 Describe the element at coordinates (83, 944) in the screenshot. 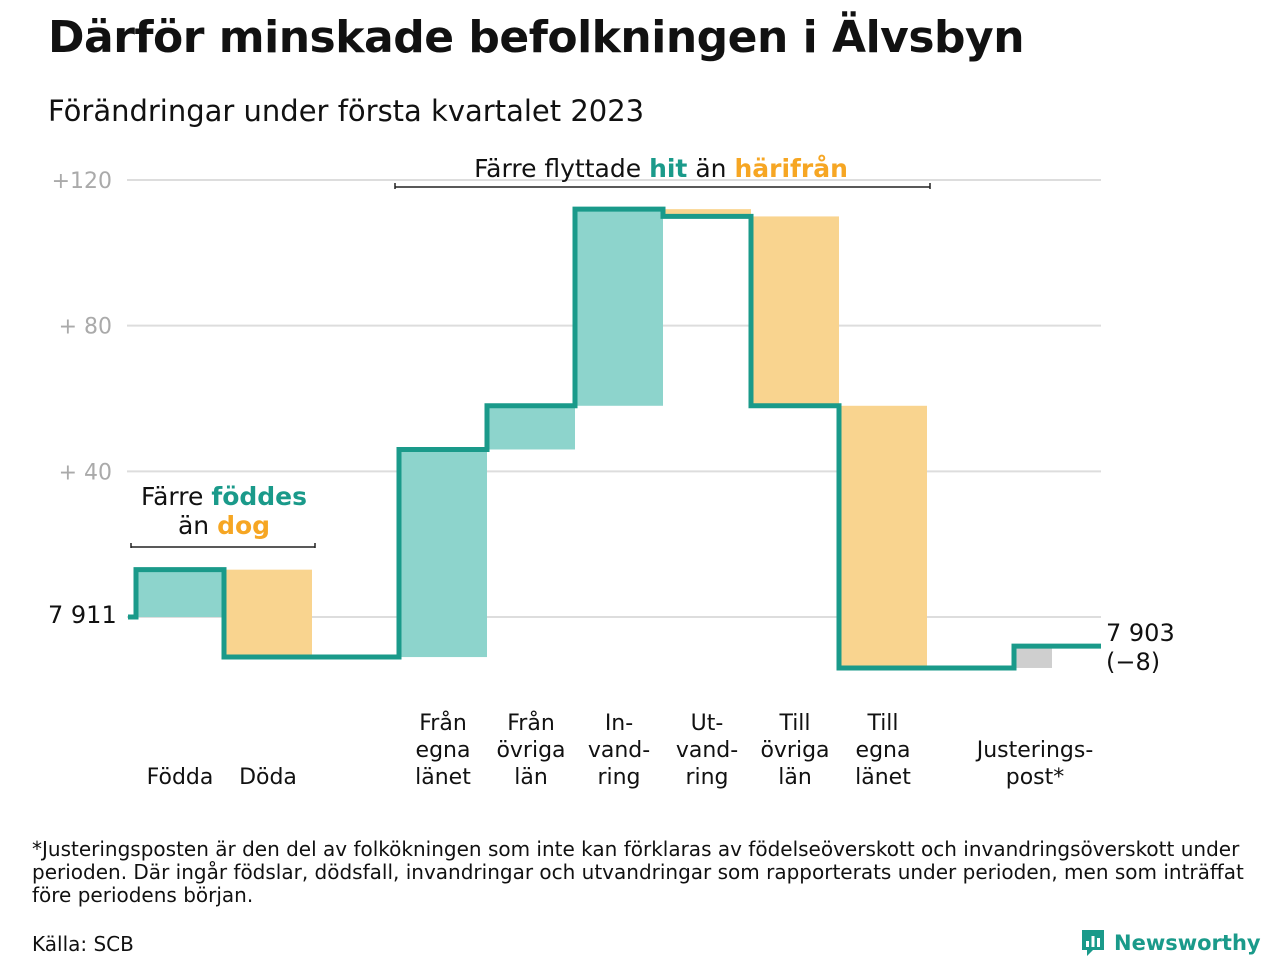

I see `source-label: Källa: SCB` at that location.